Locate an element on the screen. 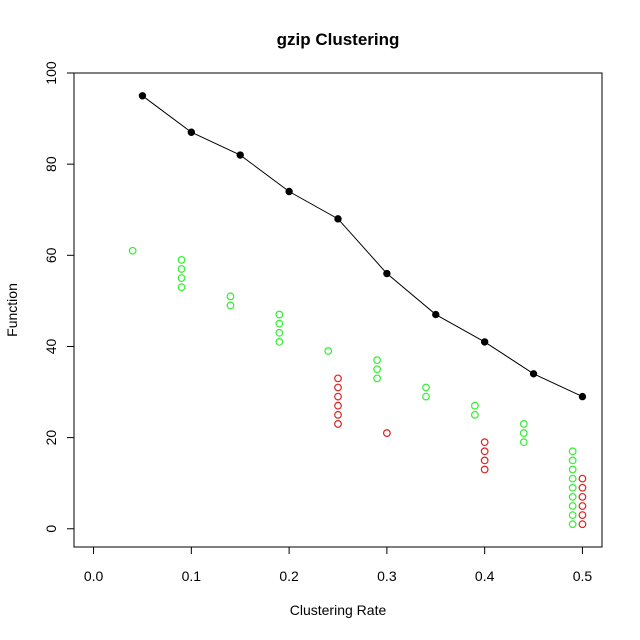 The image size is (640, 640). x-tick-label: 0.5 is located at coordinates (583, 576).